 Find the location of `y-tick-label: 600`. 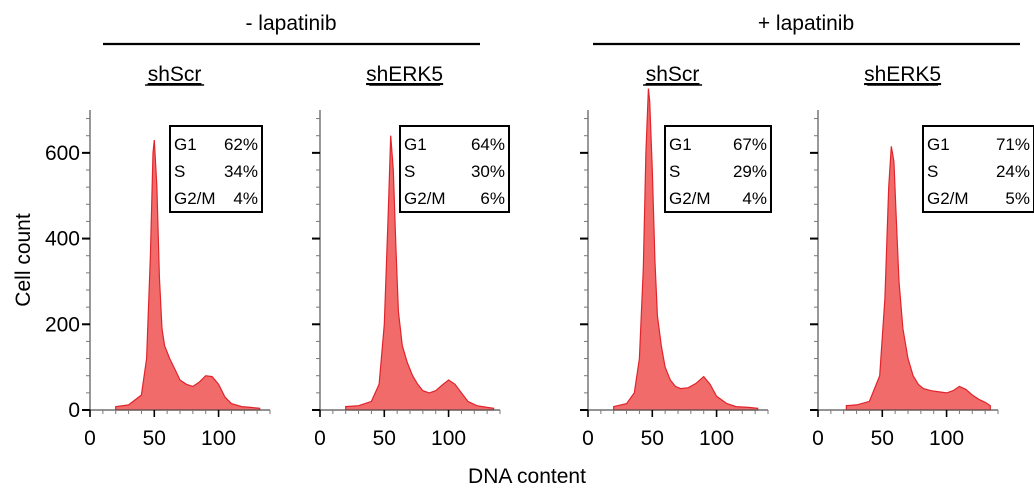

y-tick-label: 600 is located at coordinates (62, 153).